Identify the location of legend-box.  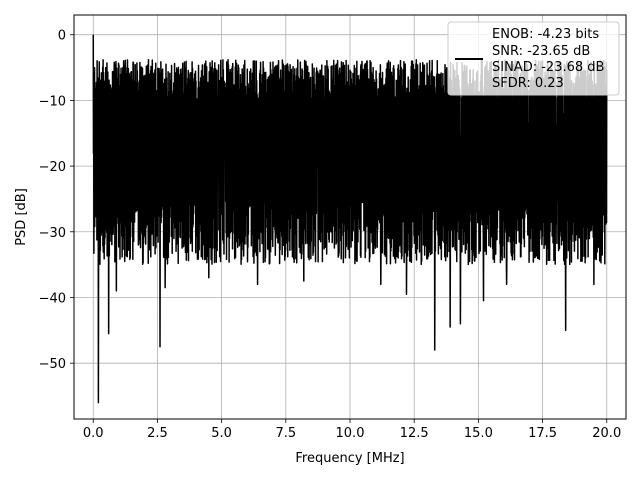
(533, 58).